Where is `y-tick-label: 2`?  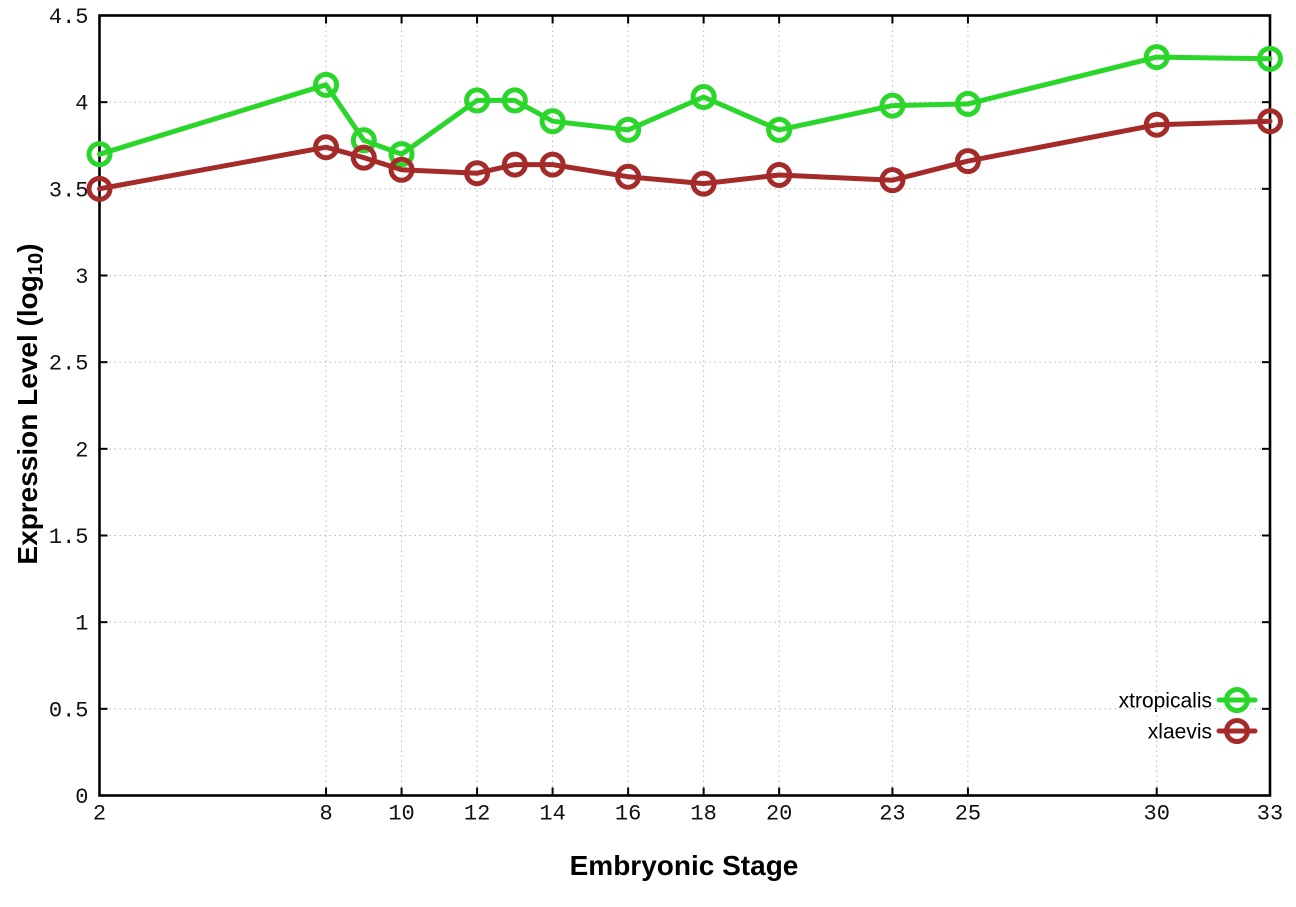 y-tick-label: 2 is located at coordinates (81, 450).